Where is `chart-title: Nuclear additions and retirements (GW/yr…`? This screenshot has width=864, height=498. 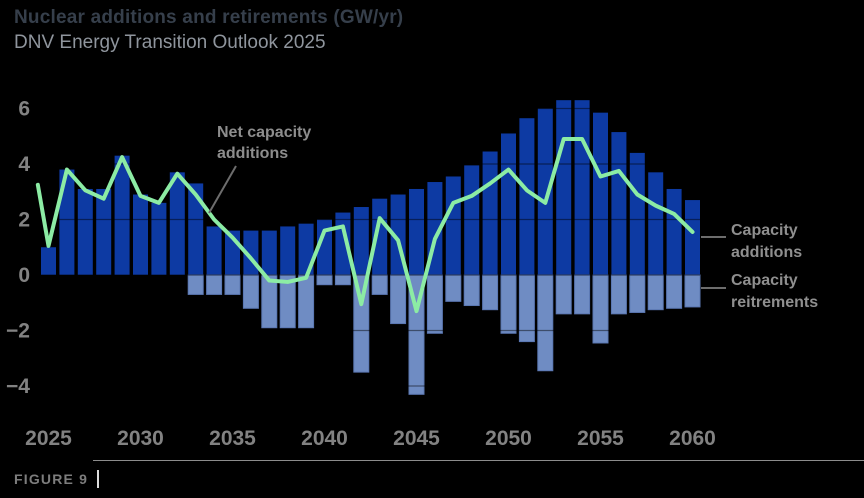 chart-title: Nuclear additions and retirements (GW/yr… is located at coordinates (209, 17).